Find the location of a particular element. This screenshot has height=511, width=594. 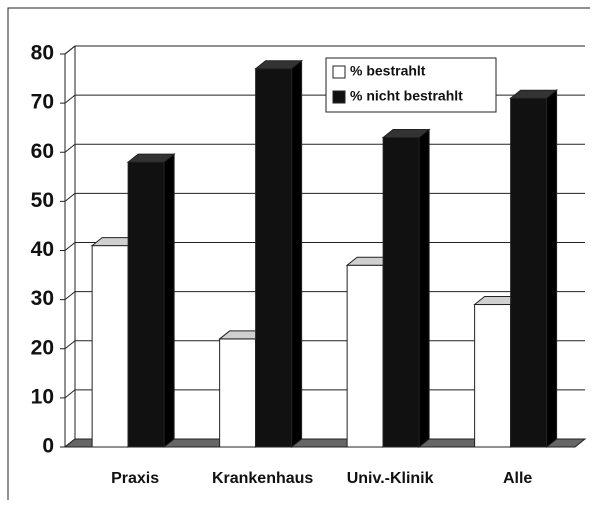

y-tick-label: 80 is located at coordinates (42, 53).